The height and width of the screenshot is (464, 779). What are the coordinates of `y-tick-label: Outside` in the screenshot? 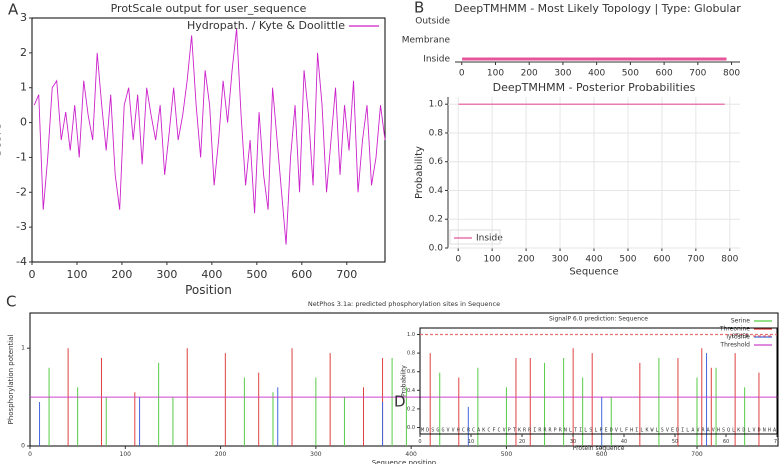 It's located at (432, 22).